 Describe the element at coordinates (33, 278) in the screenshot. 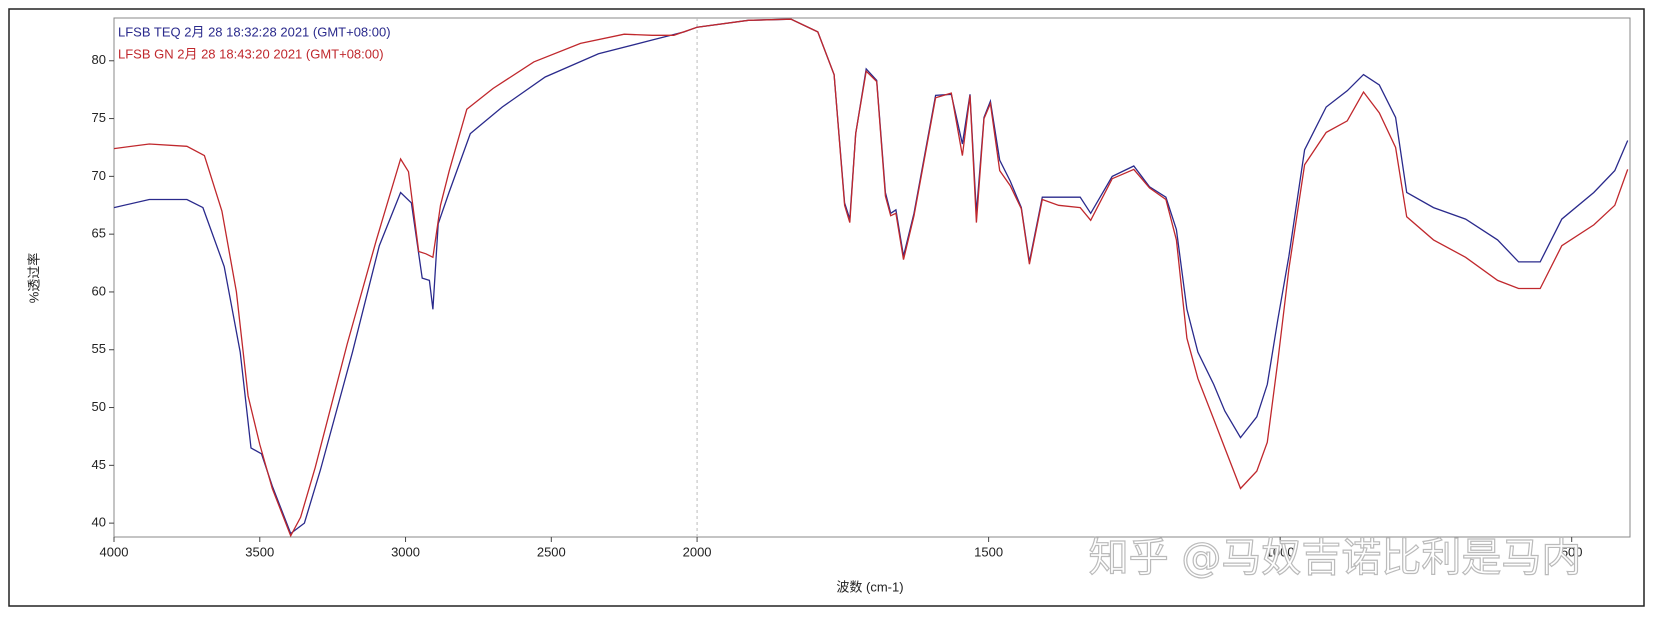

I see `y-axis-label: %透过率` at that location.